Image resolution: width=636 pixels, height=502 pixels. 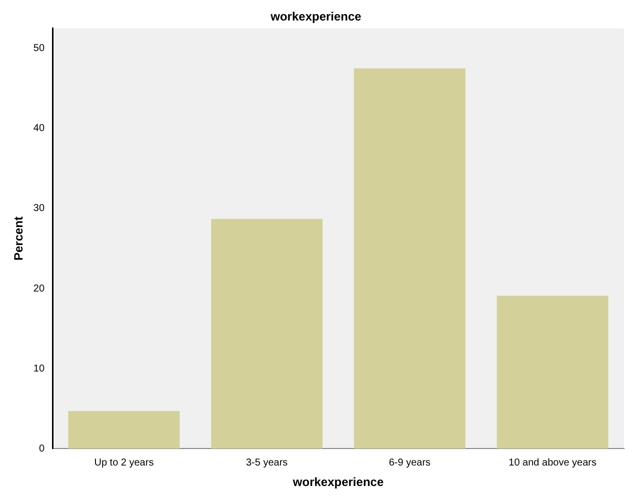 I want to click on y-tick-label: 50, so click(x=39, y=48).